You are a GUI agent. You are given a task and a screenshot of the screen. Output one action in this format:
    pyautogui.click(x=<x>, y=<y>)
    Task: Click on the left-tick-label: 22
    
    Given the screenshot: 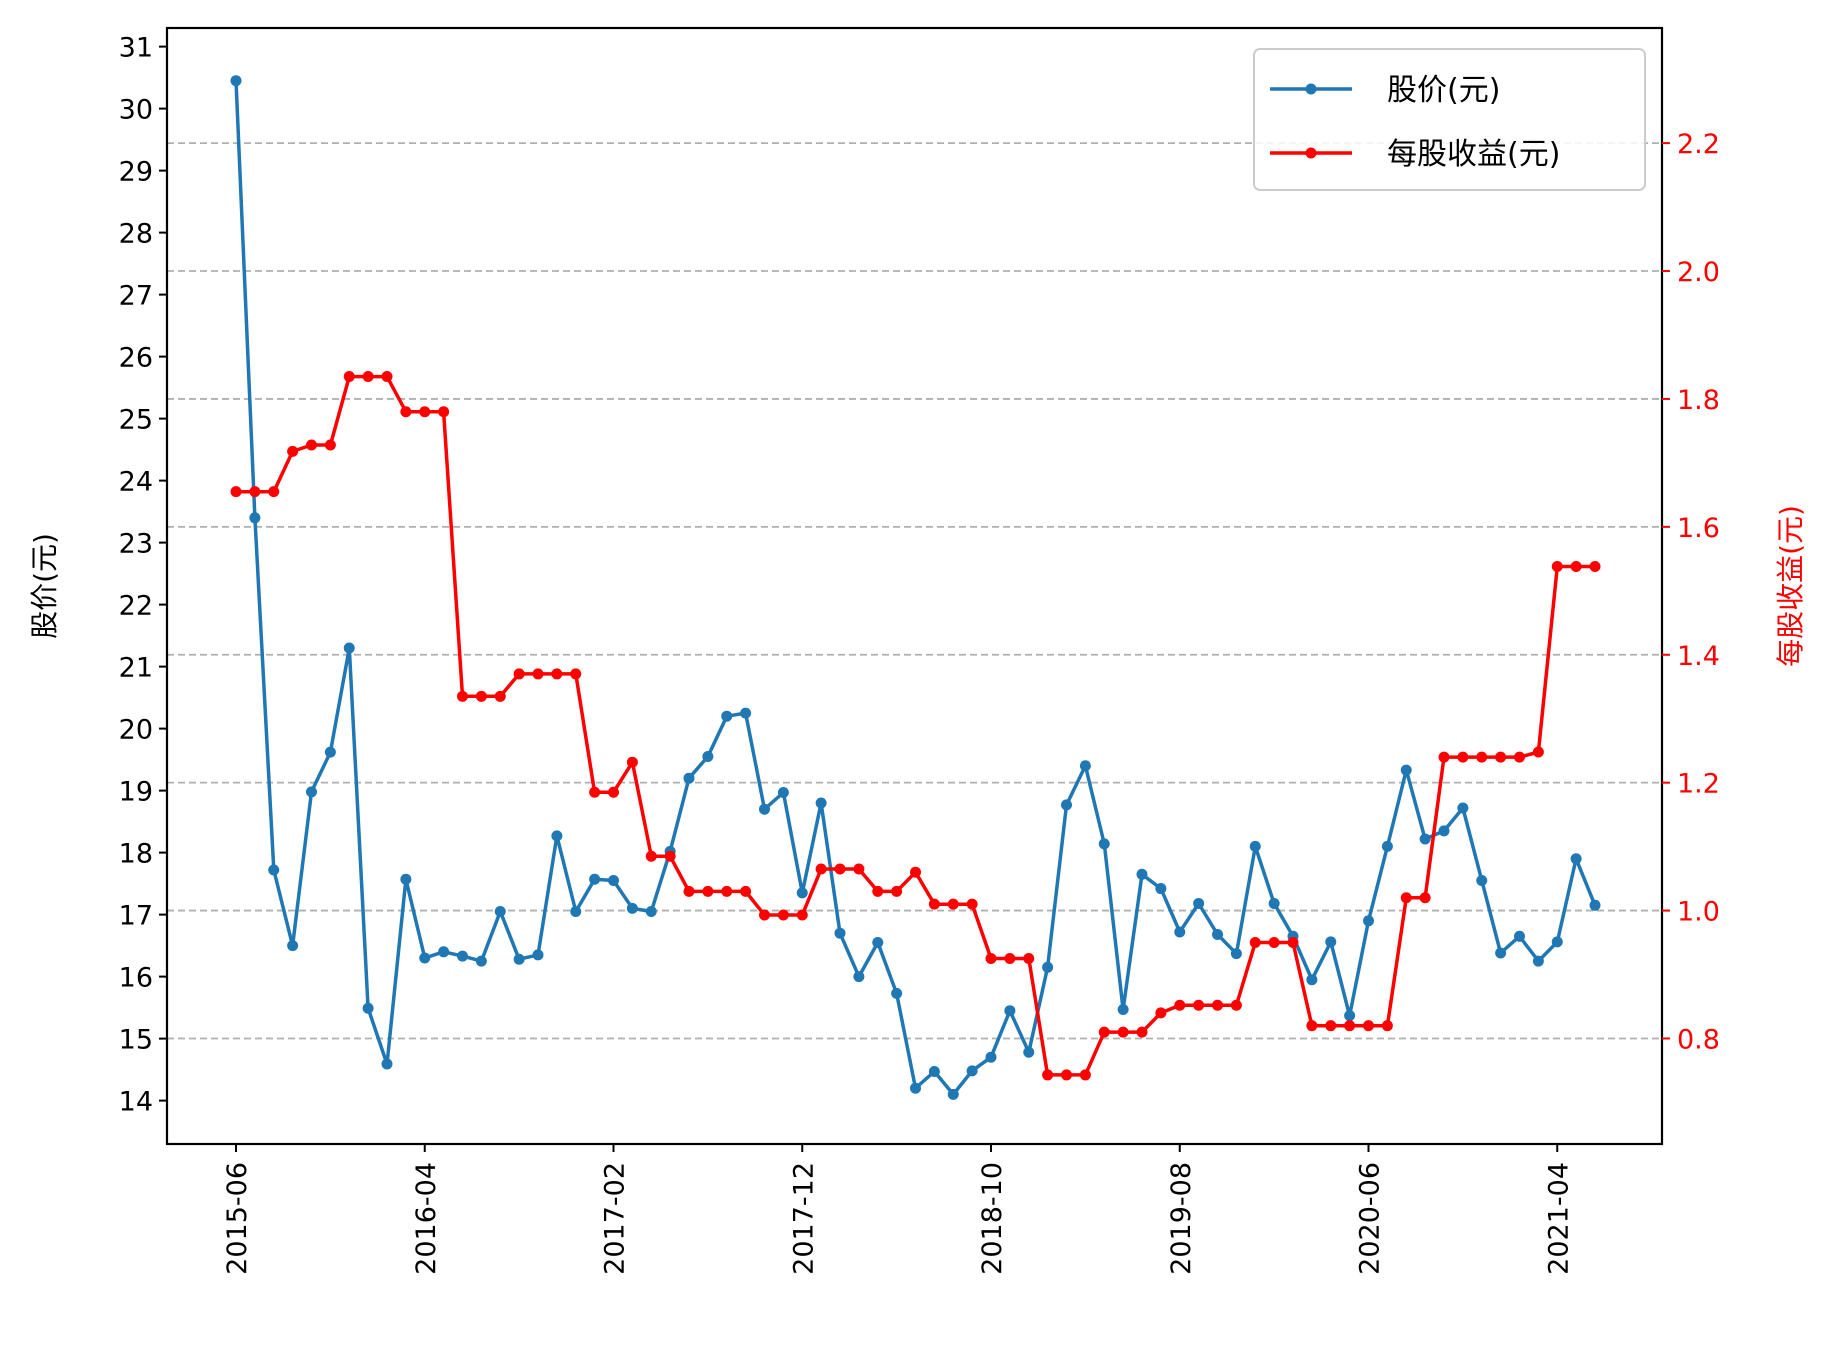 What is the action you would take?
    pyautogui.click(x=136, y=606)
    